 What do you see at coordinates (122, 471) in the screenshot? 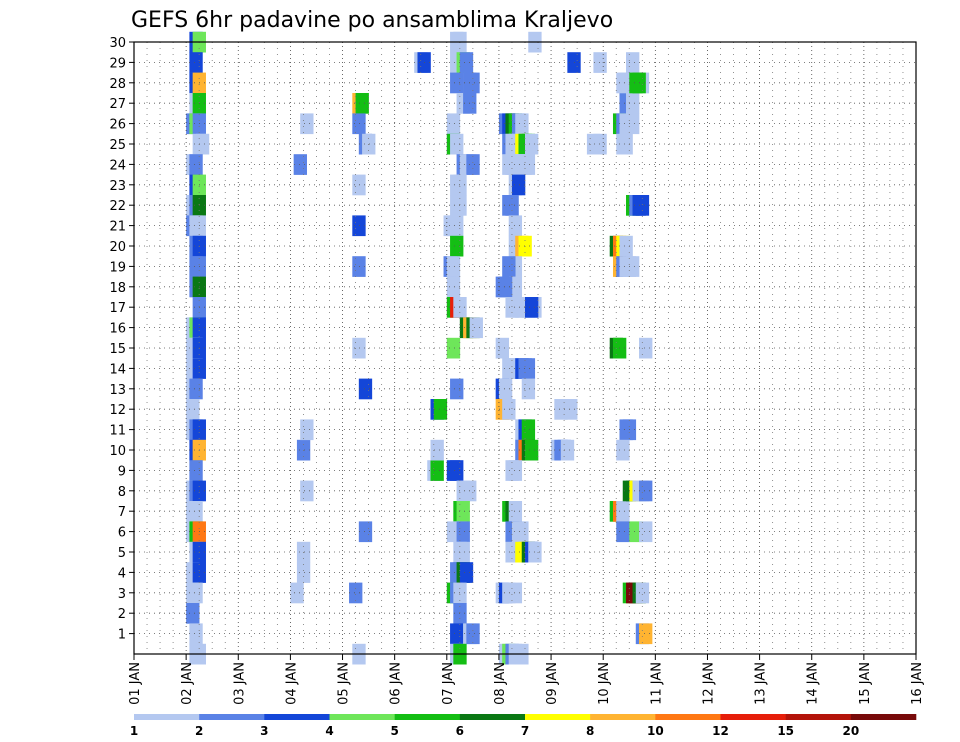
I see `y-tick-label: 9` at bounding box center [122, 471].